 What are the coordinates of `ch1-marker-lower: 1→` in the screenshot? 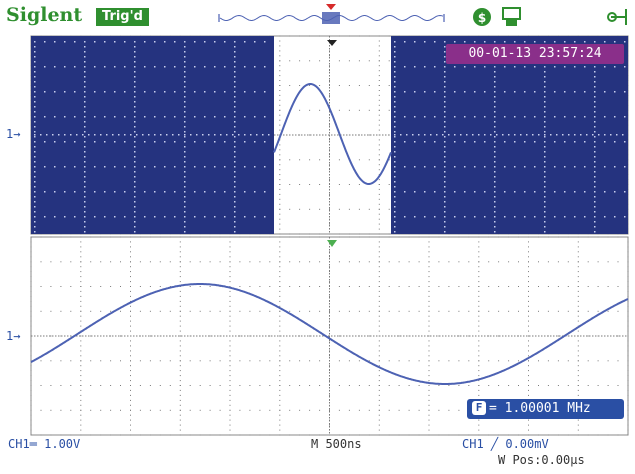 It's located at (13, 336).